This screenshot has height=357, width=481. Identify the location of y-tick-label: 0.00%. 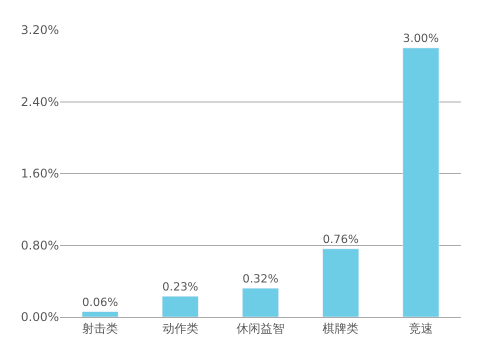
(39, 317).